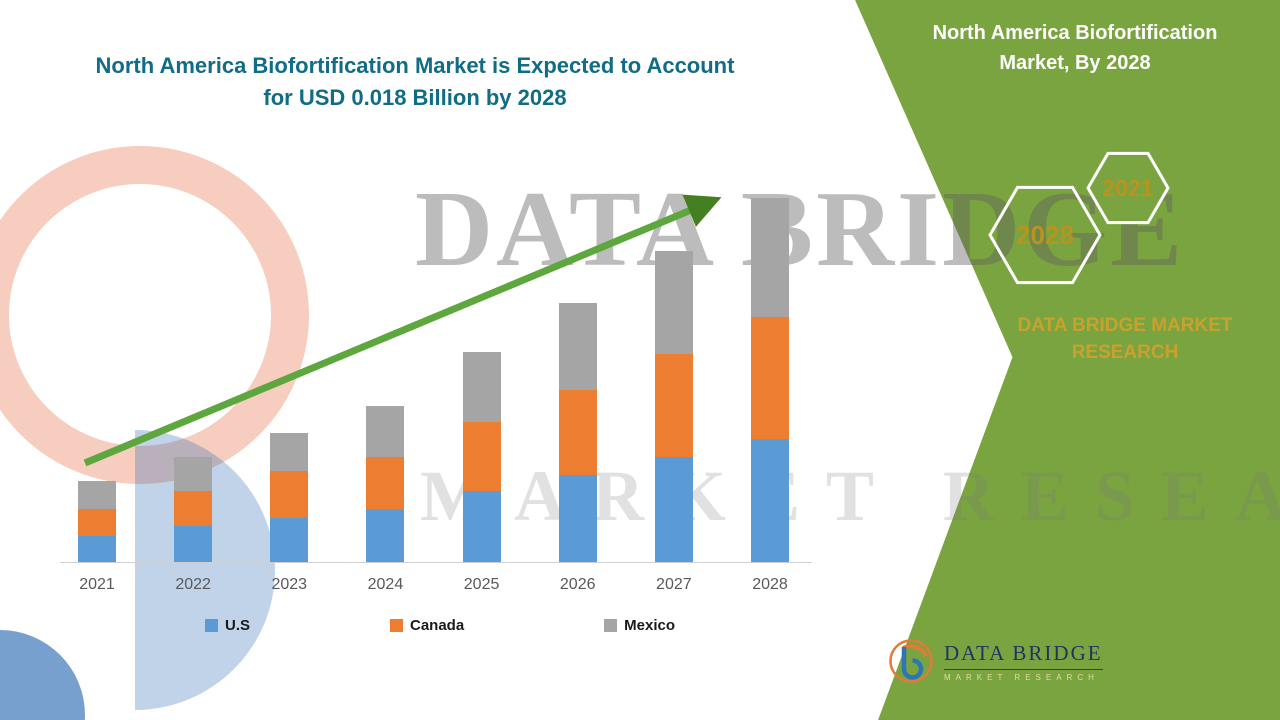 Image resolution: width=1280 pixels, height=720 pixels. I want to click on chart-title-line2: for USD 0.018 Billion by 2028, so click(415, 97).